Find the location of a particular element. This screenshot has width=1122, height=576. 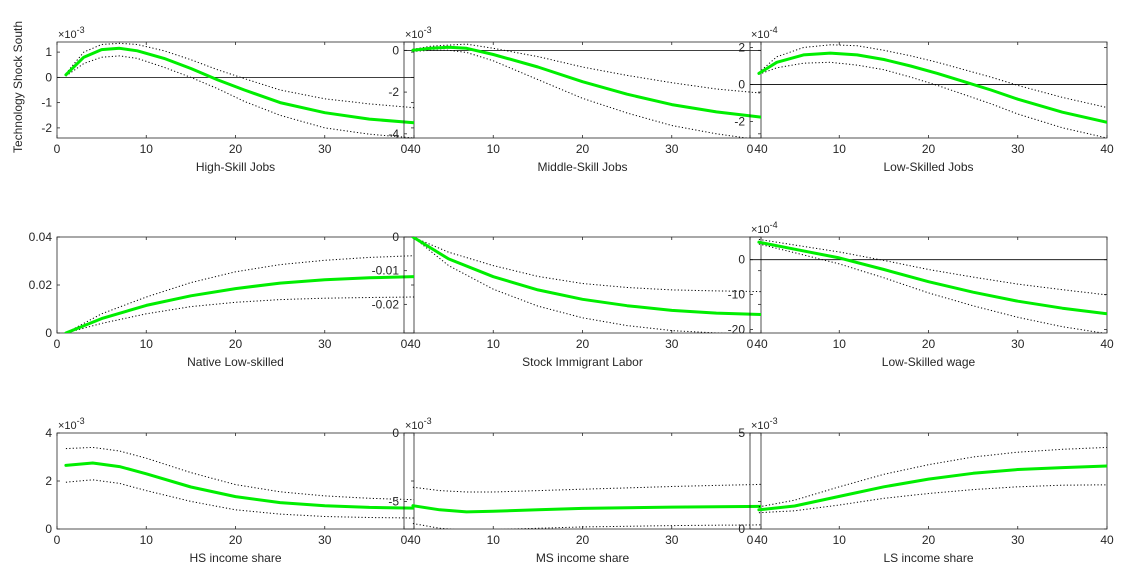

x-axis-label: HS income share is located at coordinates (235, 558).